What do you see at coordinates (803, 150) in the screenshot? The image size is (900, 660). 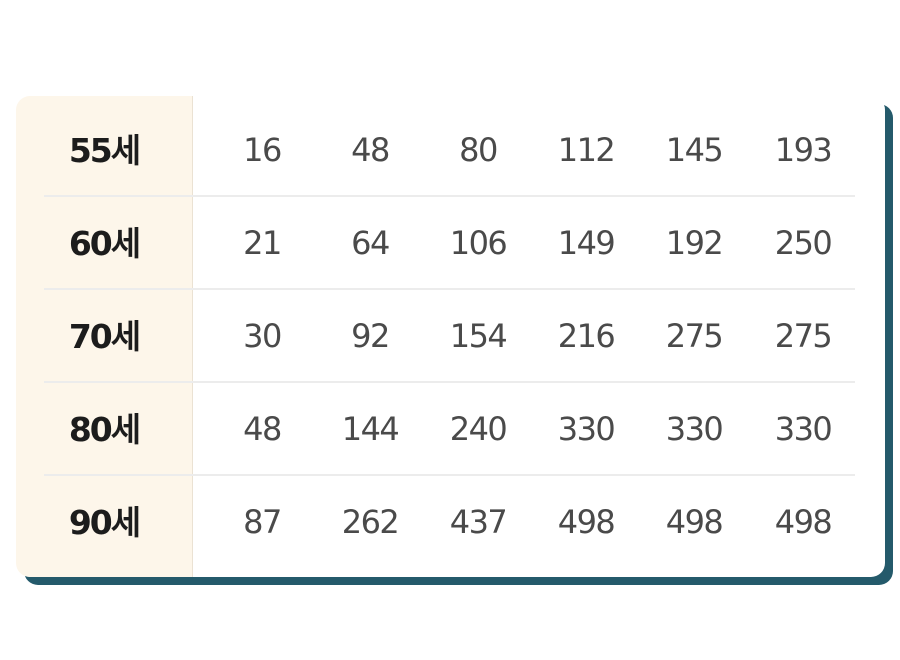 I see `table-cell: 193` at bounding box center [803, 150].